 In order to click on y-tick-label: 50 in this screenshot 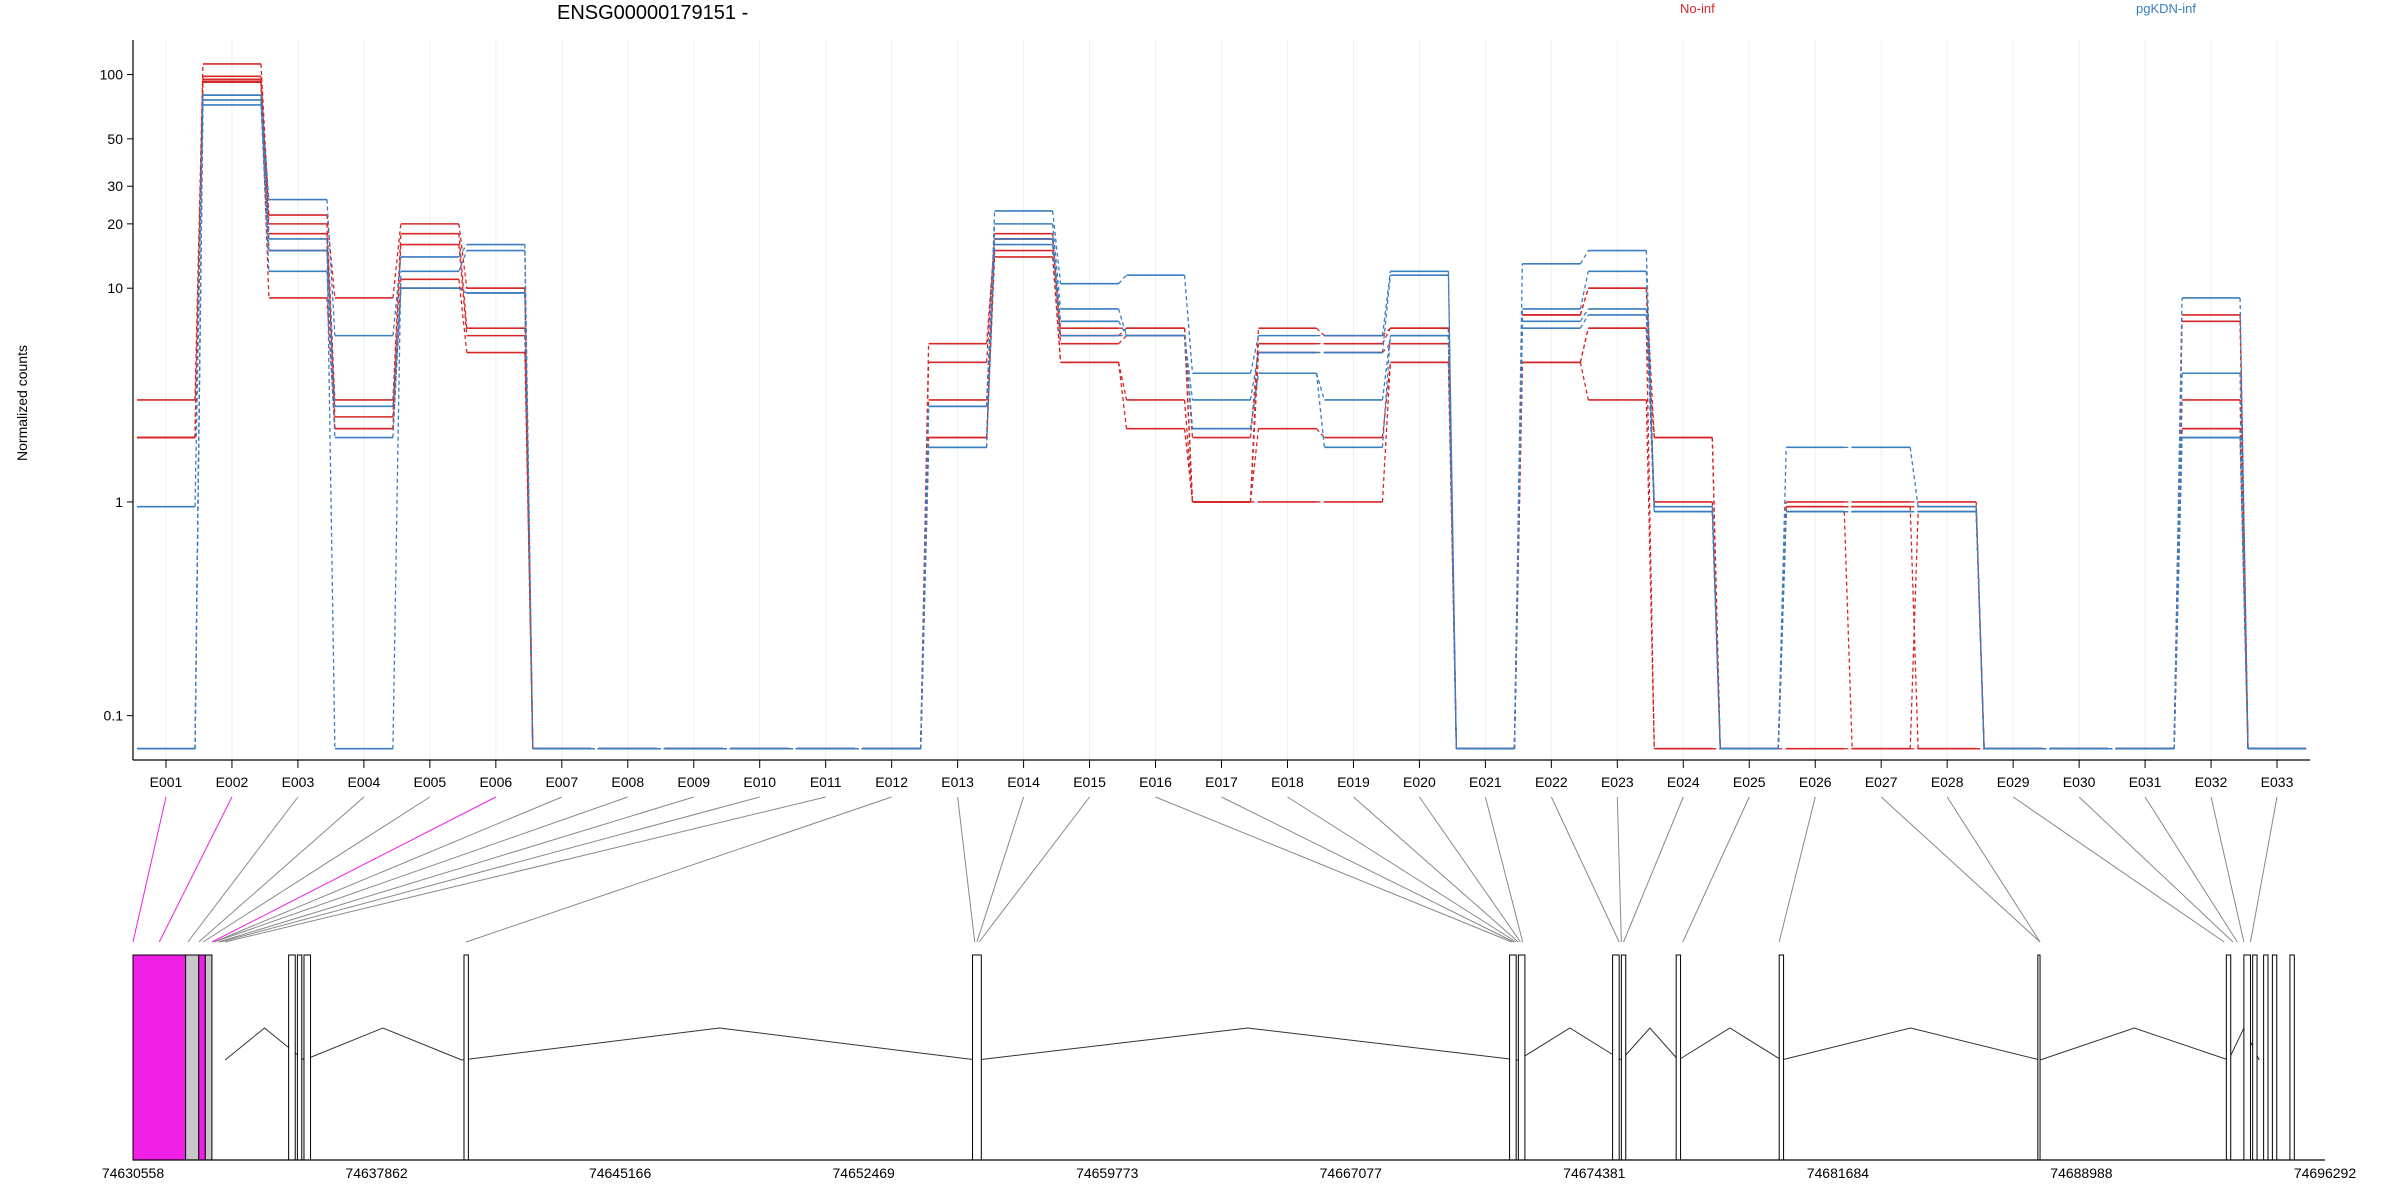, I will do `click(115, 139)`.